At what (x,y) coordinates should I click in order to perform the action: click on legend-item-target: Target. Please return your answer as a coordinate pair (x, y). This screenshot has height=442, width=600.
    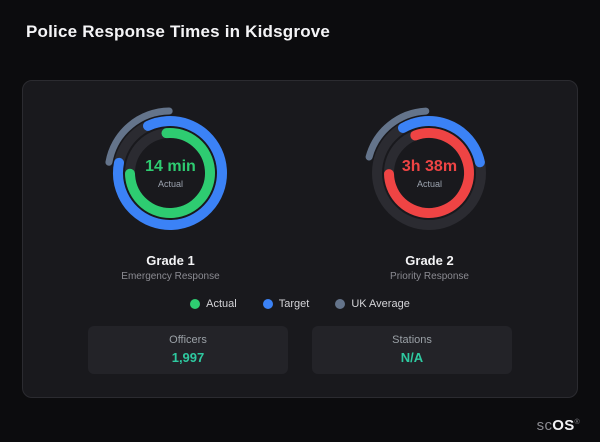
    Looking at the image, I should click on (286, 304).